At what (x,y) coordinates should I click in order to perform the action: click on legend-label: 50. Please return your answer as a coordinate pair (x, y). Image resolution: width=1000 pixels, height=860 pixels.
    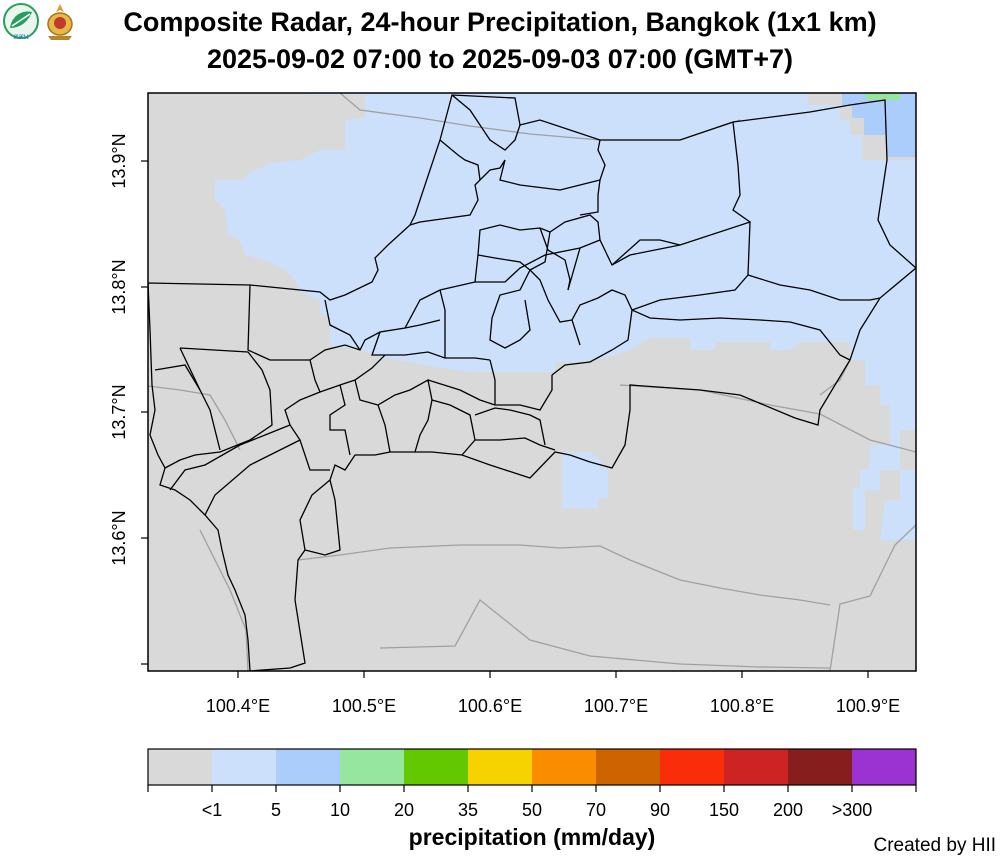
    Looking at the image, I should click on (532, 810).